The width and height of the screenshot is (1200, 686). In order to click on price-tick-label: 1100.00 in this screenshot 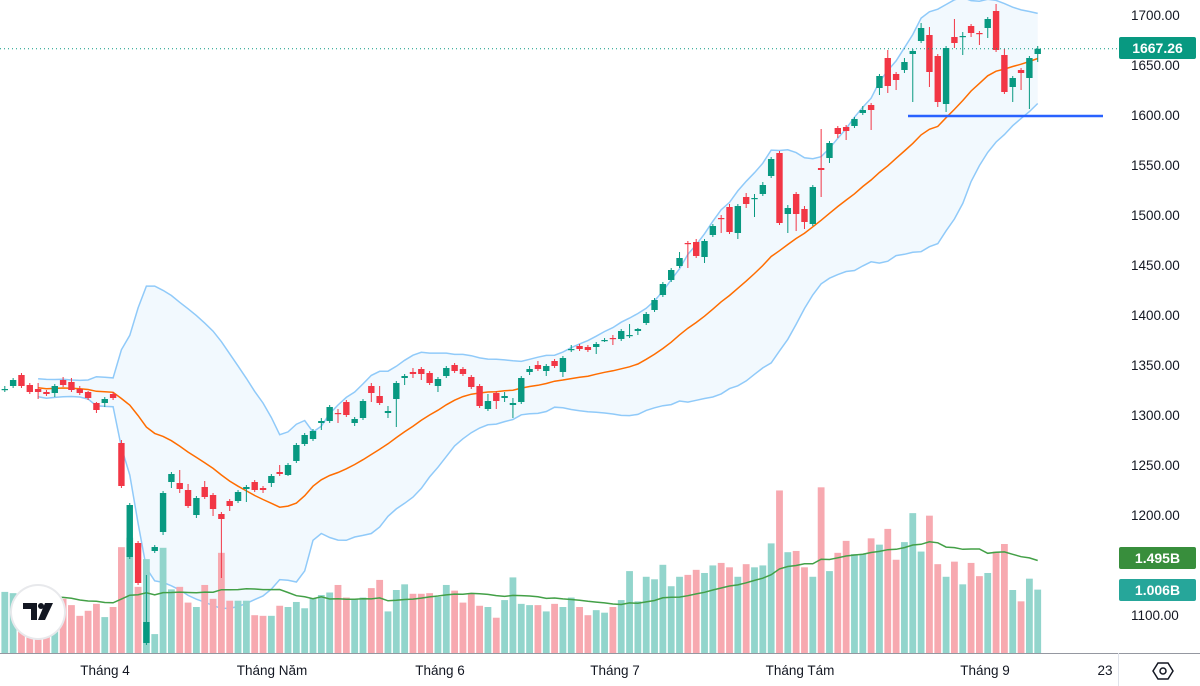, I will do `click(1155, 615)`.